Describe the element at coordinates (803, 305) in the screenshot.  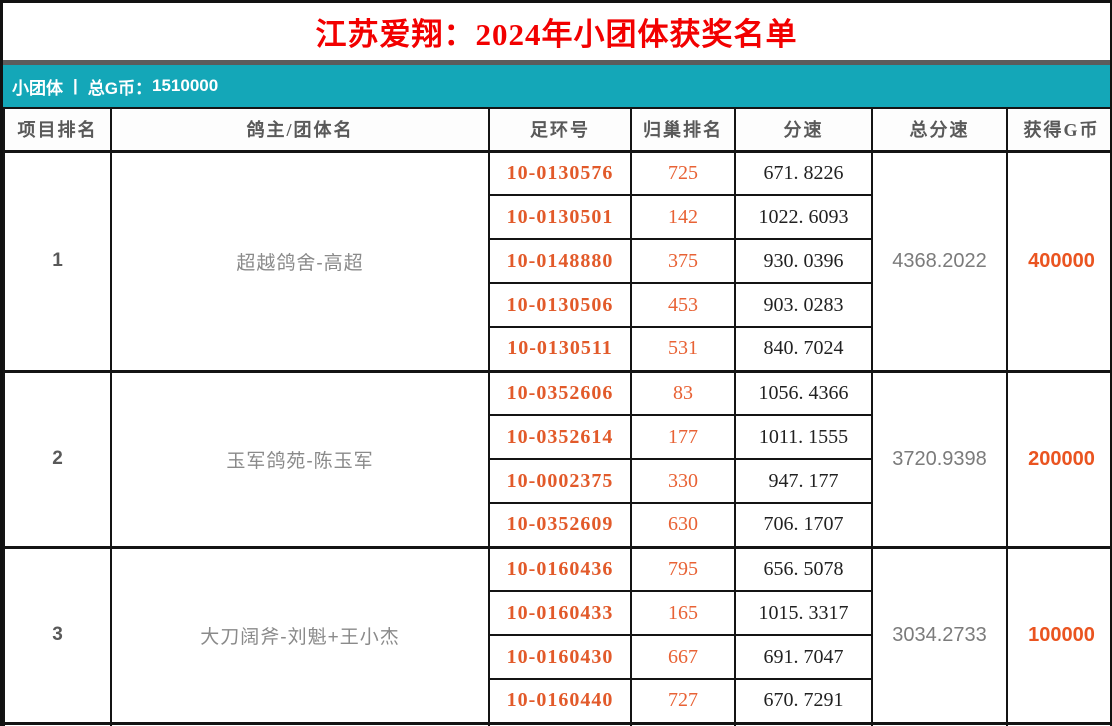
I see `speed-cell: 903. 0283` at that location.